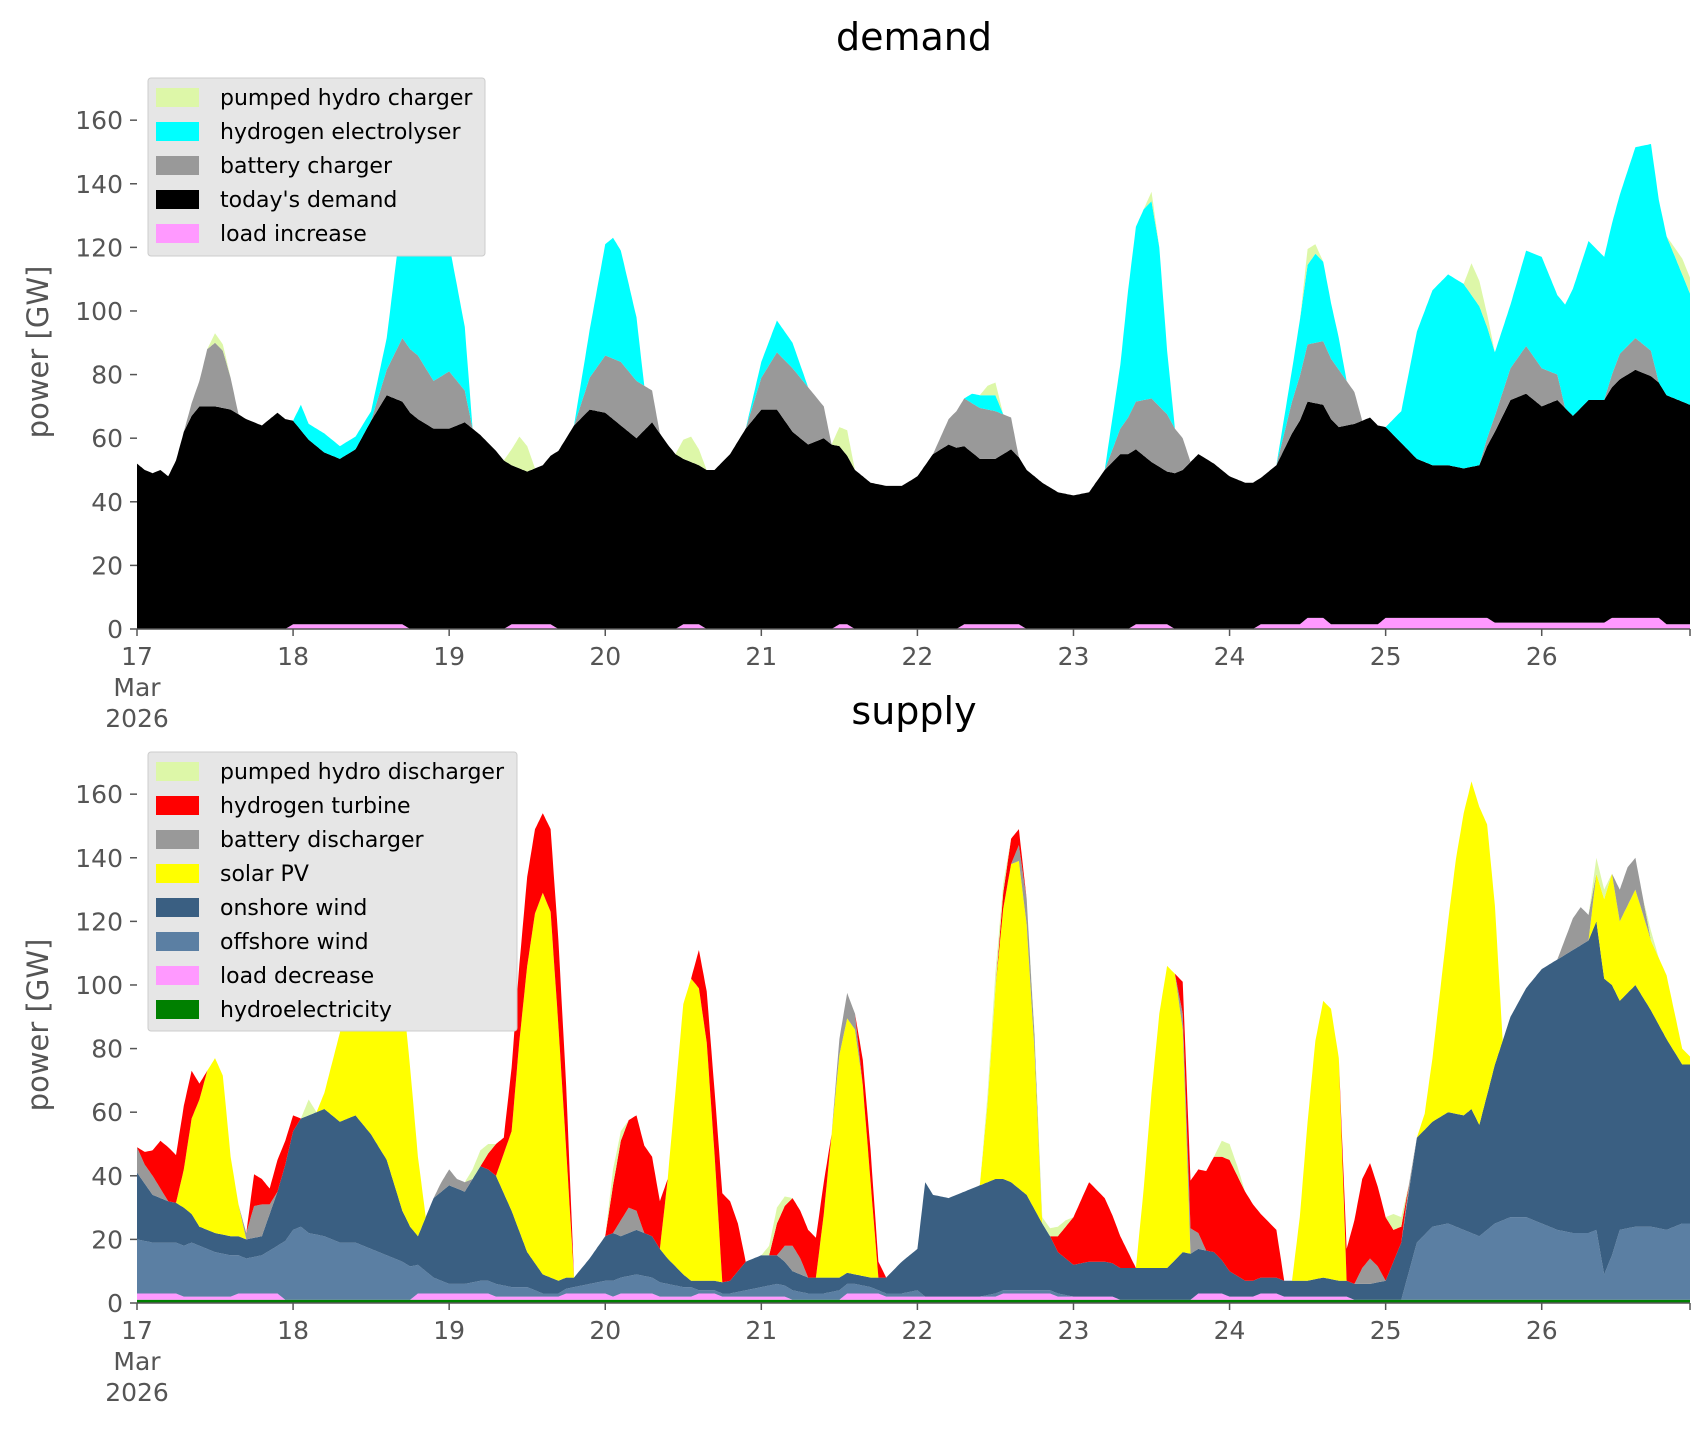  What do you see at coordinates (137, 718) in the screenshot?
I see `demand-x-tick-label-extra: 2026` at bounding box center [137, 718].